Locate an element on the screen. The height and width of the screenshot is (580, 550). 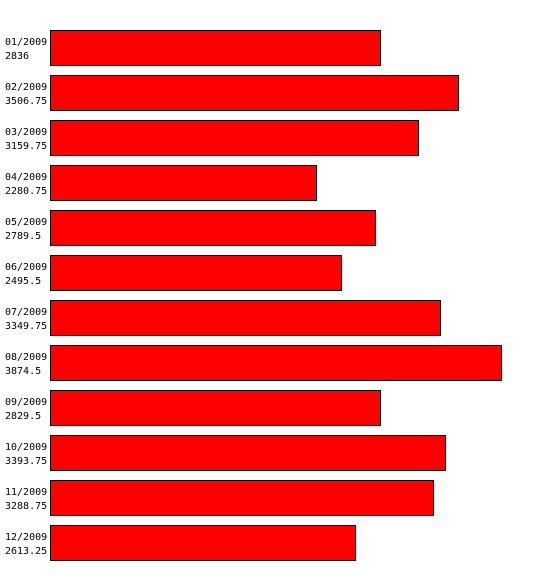
bar-label: 03/2009 3159.75 is located at coordinates (26, 140).